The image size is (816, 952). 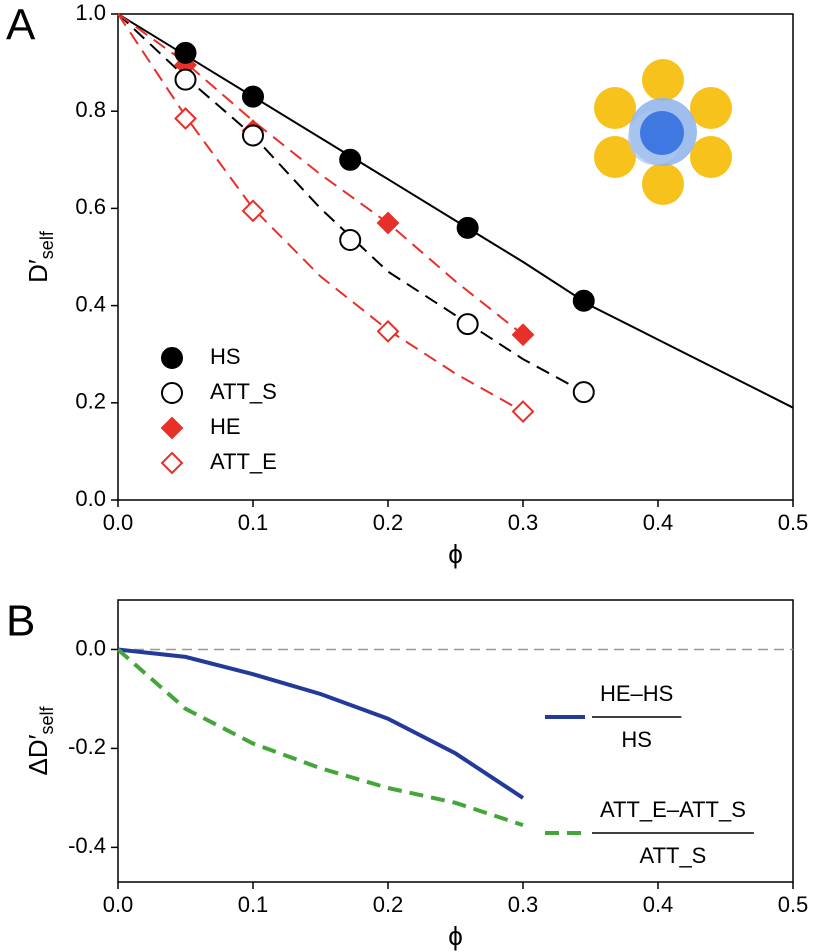 I want to click on panel-letter: B, so click(x=20, y=621).